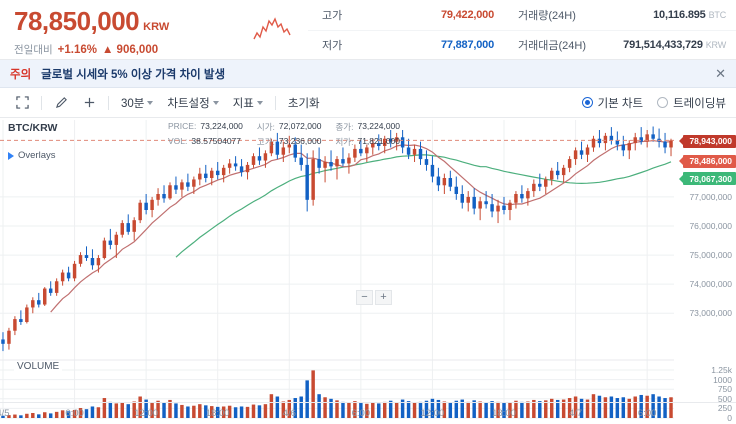 The image size is (736, 424). I want to click on time-tick-label: 4/6, so click(289, 413).